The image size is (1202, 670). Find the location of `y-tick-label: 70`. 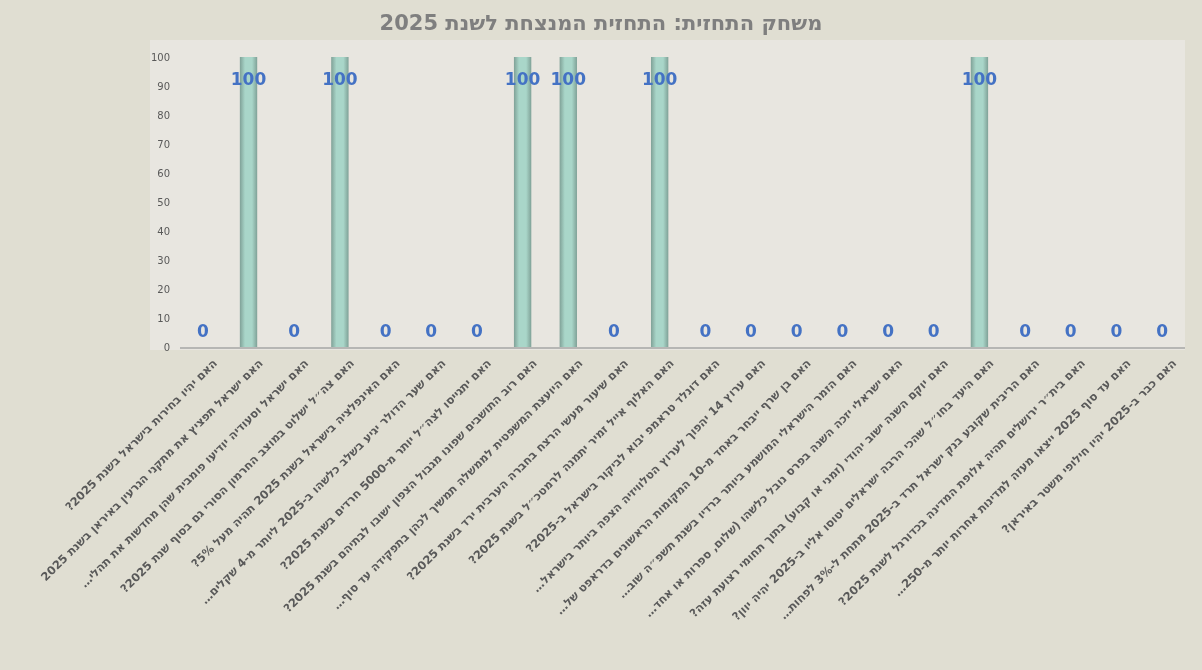

y-tick-label: 70 is located at coordinates (163, 144).